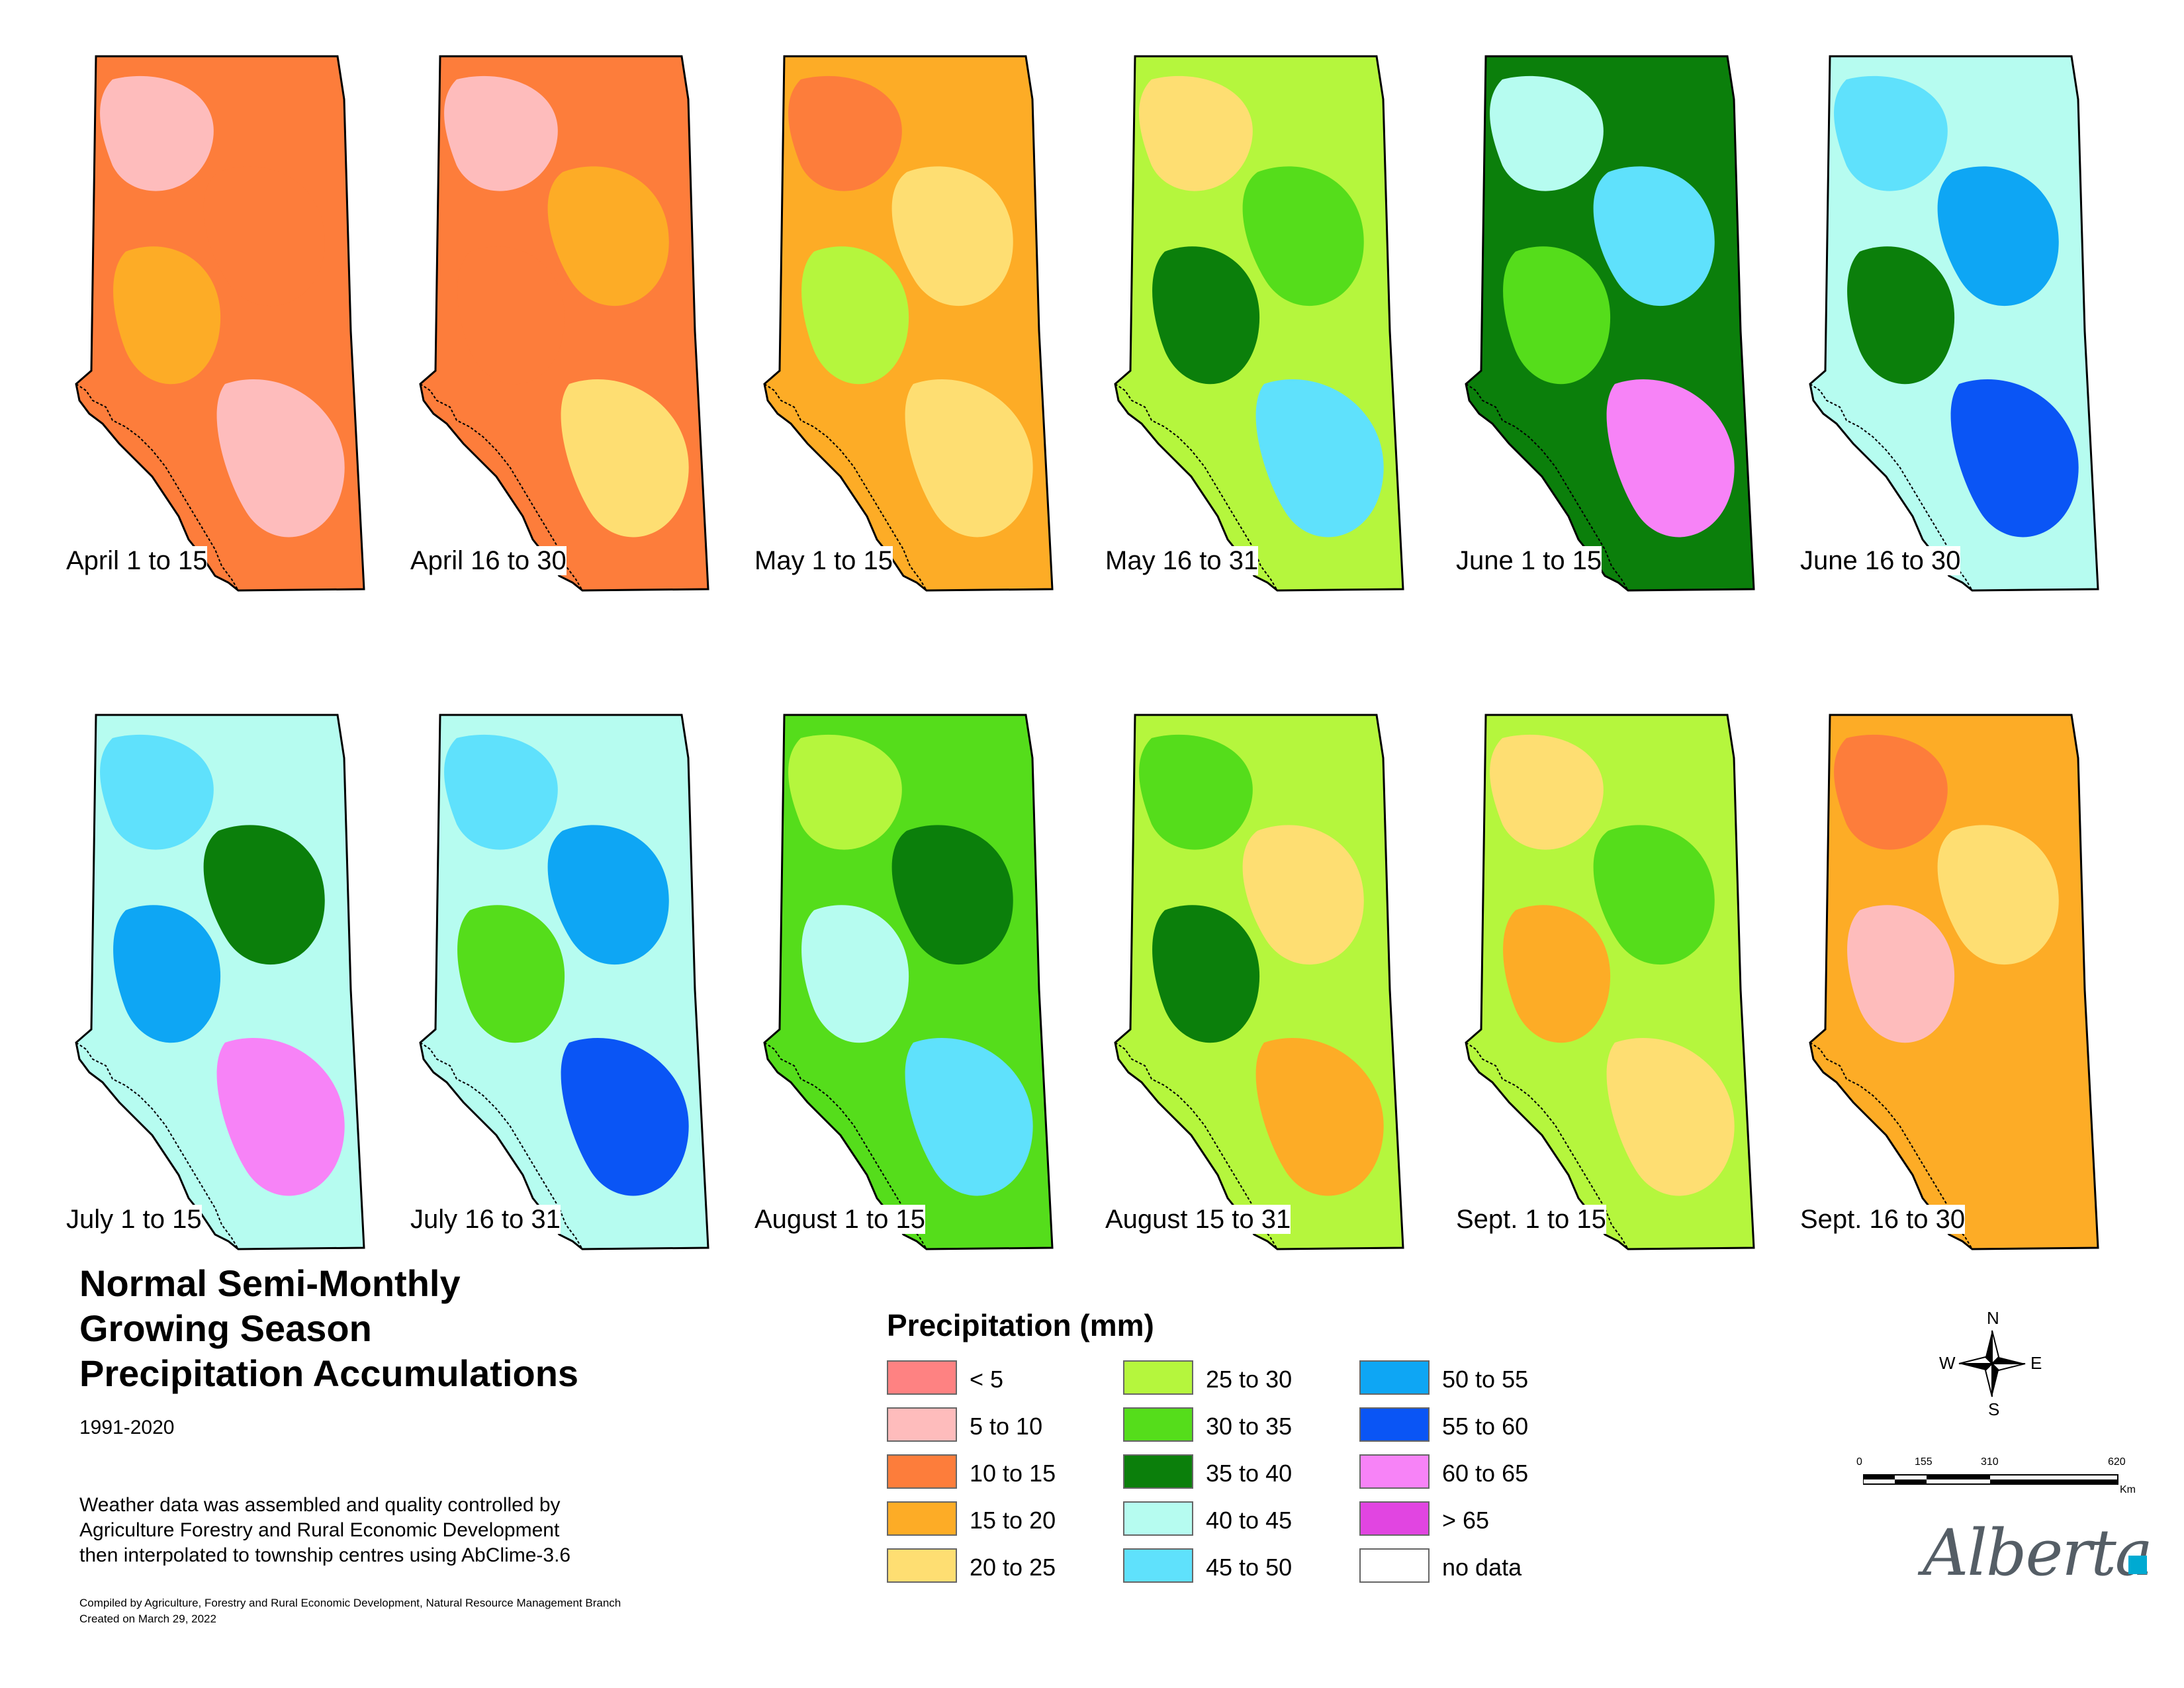 This screenshot has width=2184, height=1688. Describe the element at coordinates (1250, 1473) in the screenshot. I see `legend-label: 35 to 40` at that location.